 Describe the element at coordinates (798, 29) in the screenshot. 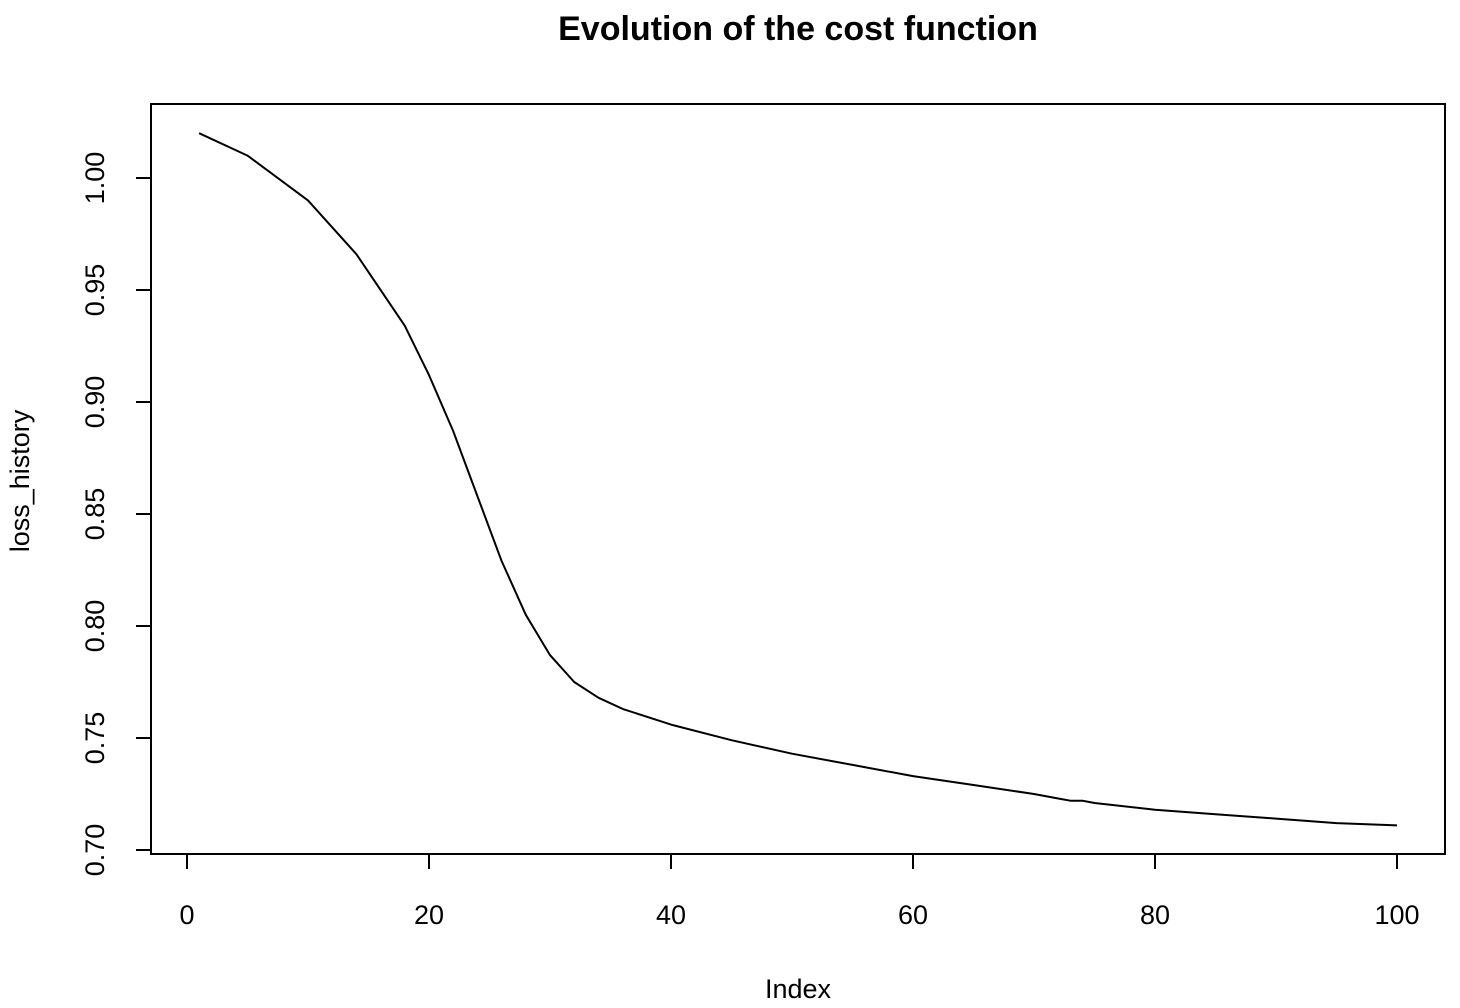

I see `chart-title: Evolution of the cost function` at that location.